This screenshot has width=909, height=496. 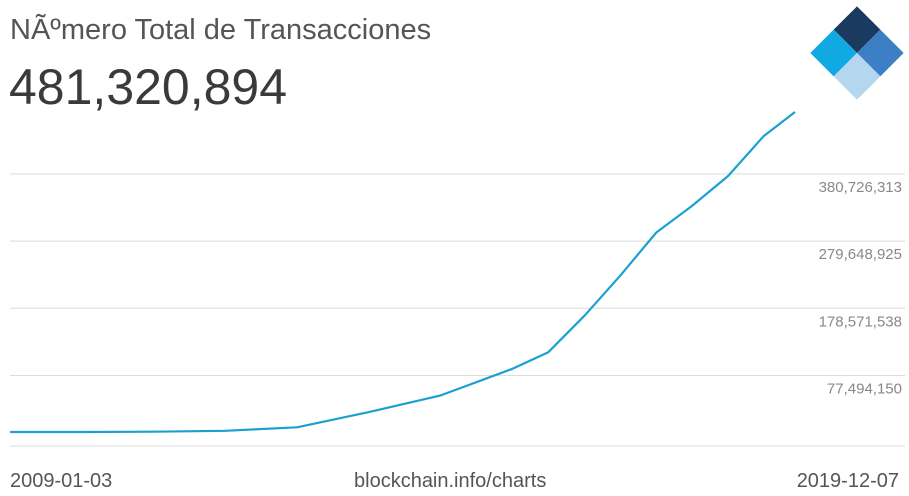 What do you see at coordinates (450, 481) in the screenshot?
I see `source-link: blockchain.info/charts` at bounding box center [450, 481].